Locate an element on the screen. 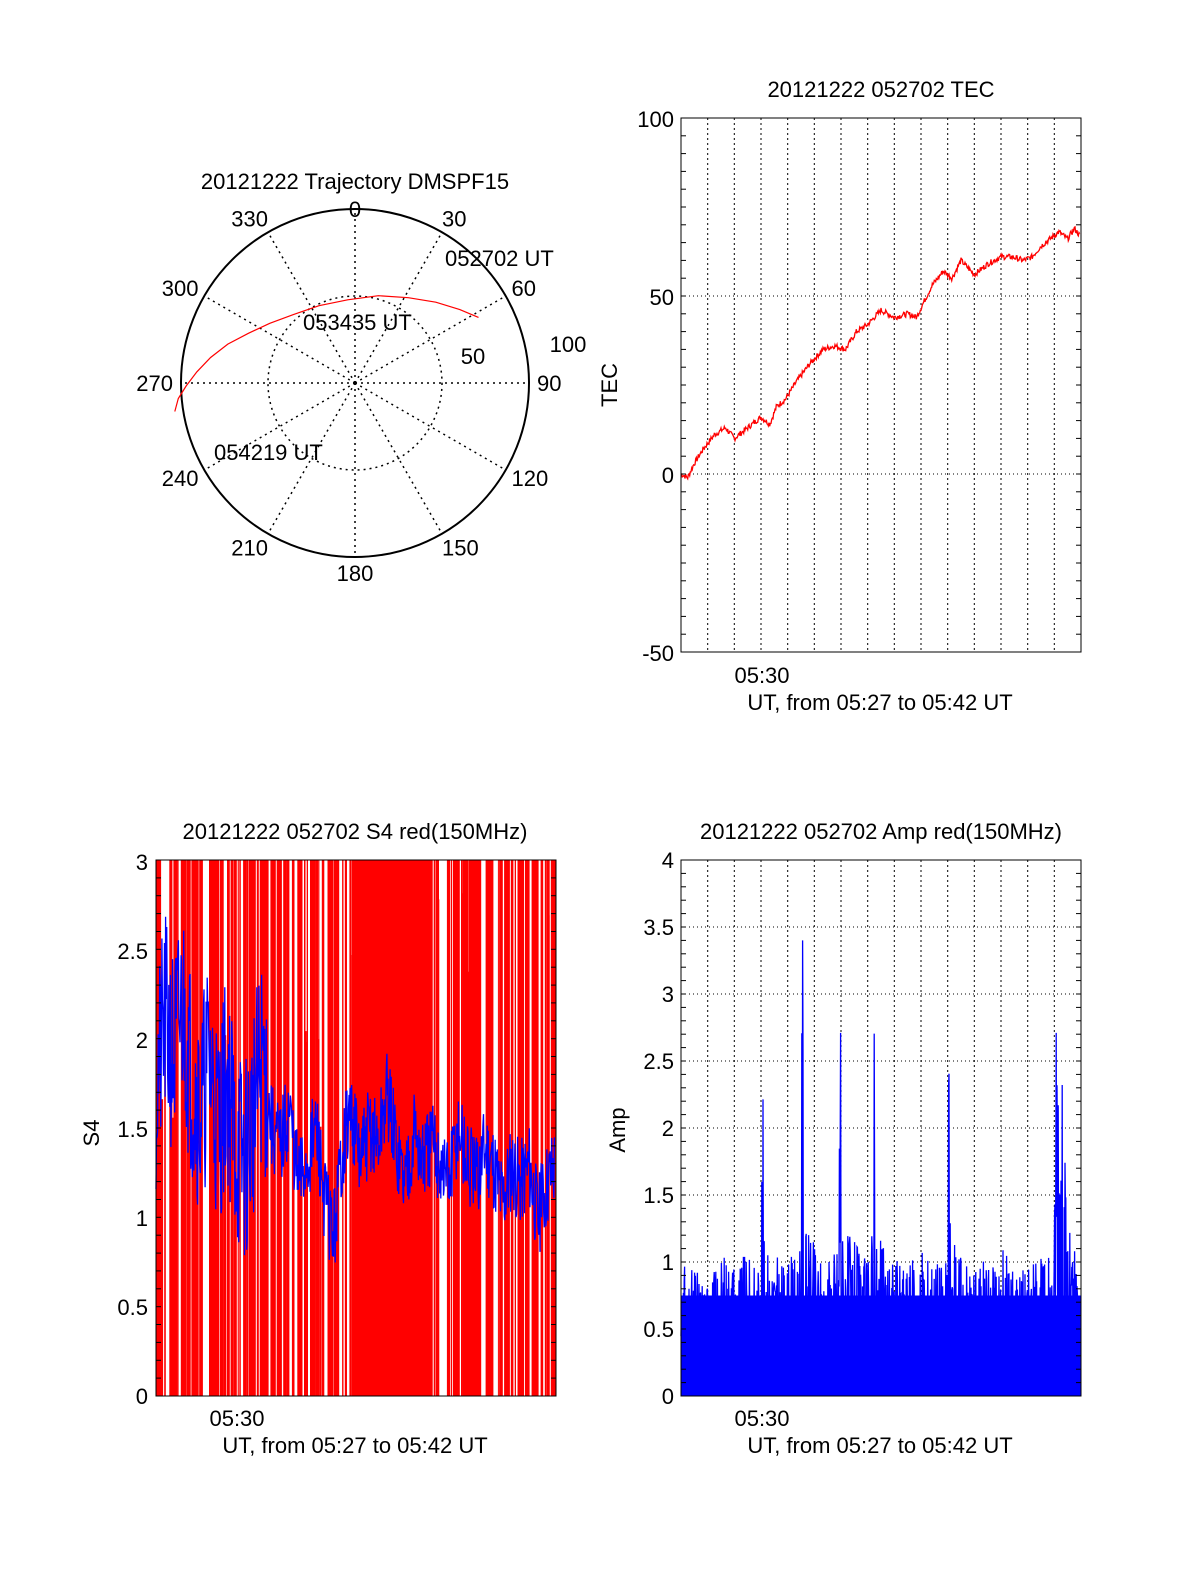 The image size is (1200, 1575). s4-ticks is located at coordinates (356, 1128).